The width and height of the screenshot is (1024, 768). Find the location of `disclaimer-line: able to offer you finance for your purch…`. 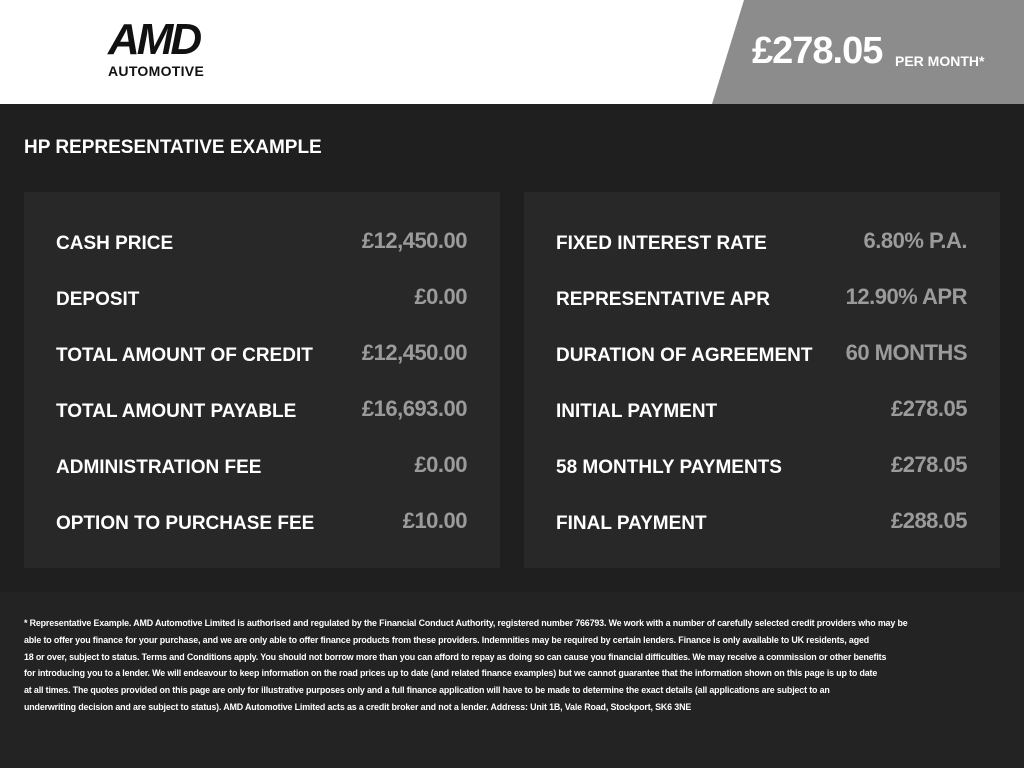

disclaimer-line: able to offer you finance for your purch… is located at coordinates (447, 639).